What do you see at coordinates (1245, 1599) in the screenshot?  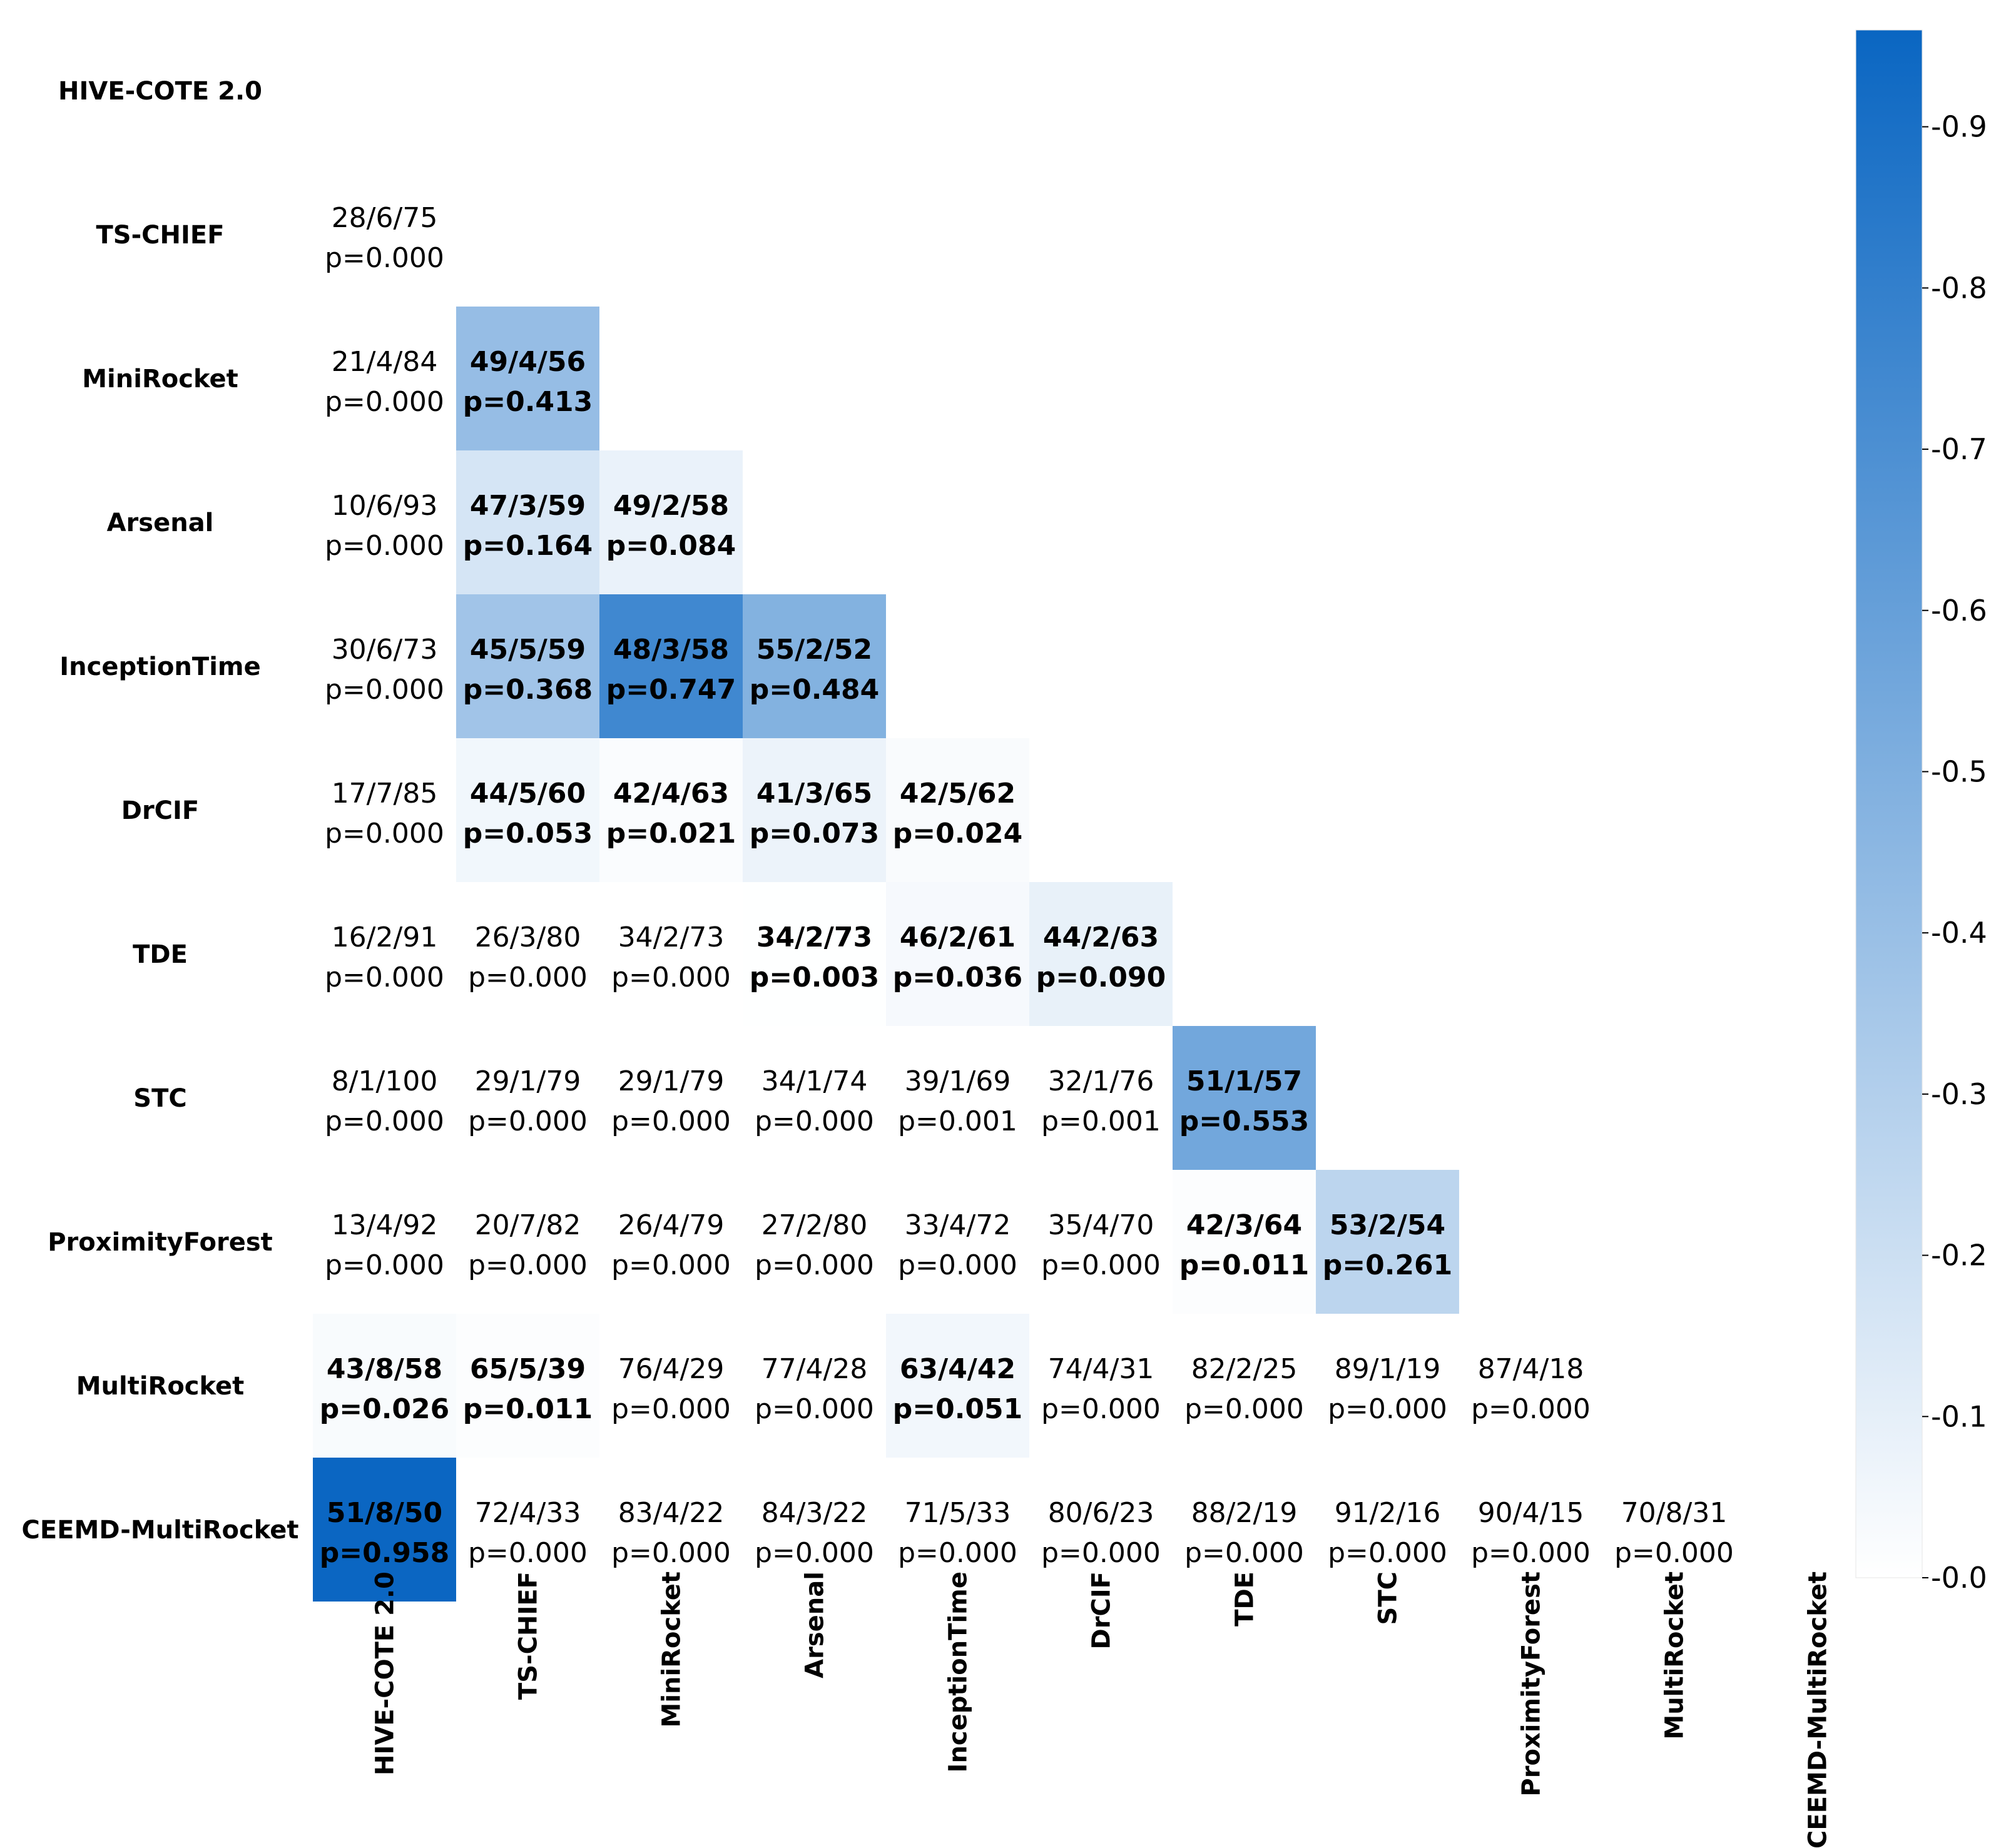 I see `column-label: TDE` at bounding box center [1245, 1599].